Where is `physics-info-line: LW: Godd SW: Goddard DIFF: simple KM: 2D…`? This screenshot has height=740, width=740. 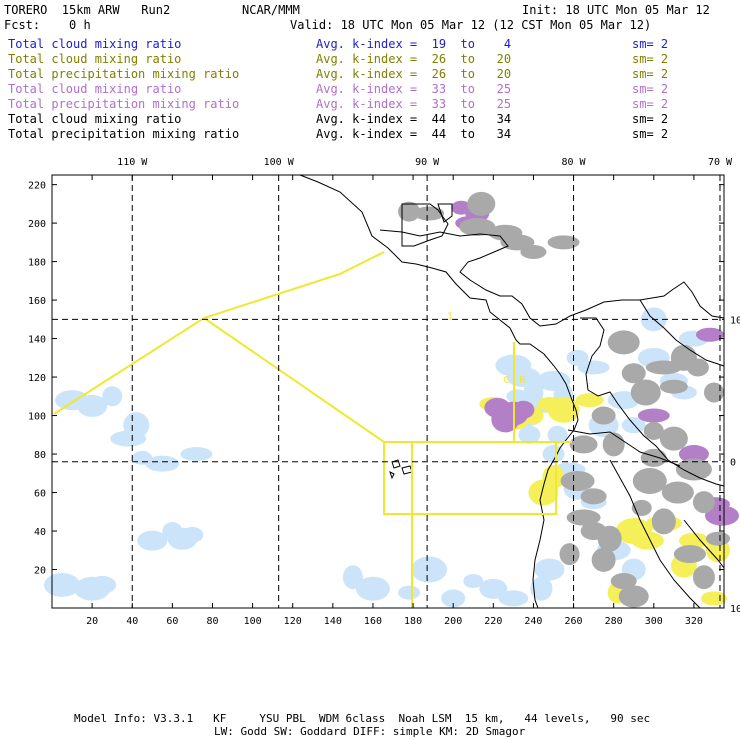 physics-info-line: LW: Godd SW: Goddard DIFF: simple KM: 2D… is located at coordinates (370, 731).